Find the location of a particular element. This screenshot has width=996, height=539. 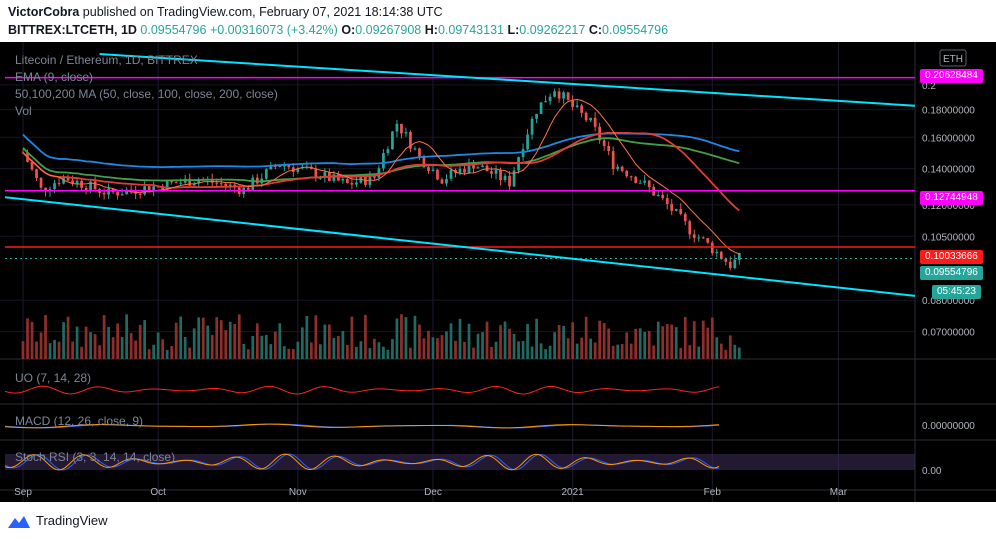

tag-resistance-mid: 0.12744948 is located at coordinates (951, 198).